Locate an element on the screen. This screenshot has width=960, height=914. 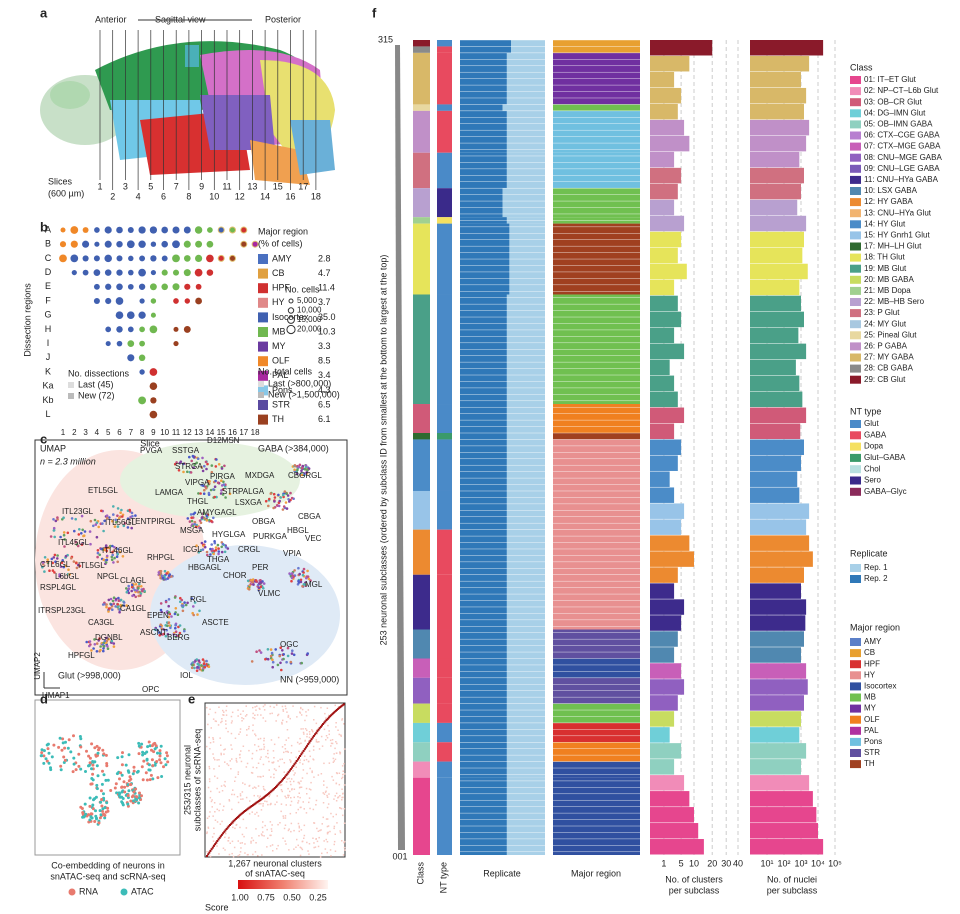
legend-title: NT type is located at coordinates (865, 411).